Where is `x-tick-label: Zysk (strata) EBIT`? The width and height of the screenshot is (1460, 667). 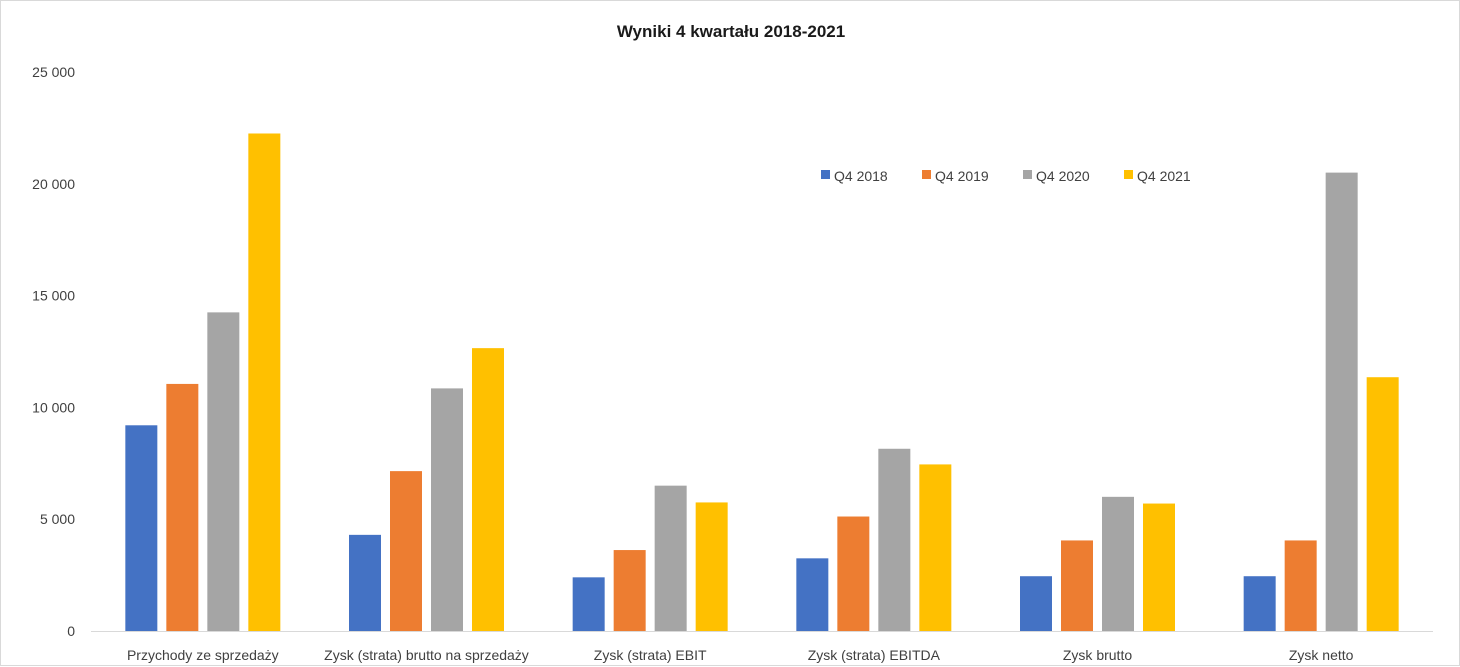
x-tick-label: Zysk (strata) EBIT is located at coordinates (650, 655).